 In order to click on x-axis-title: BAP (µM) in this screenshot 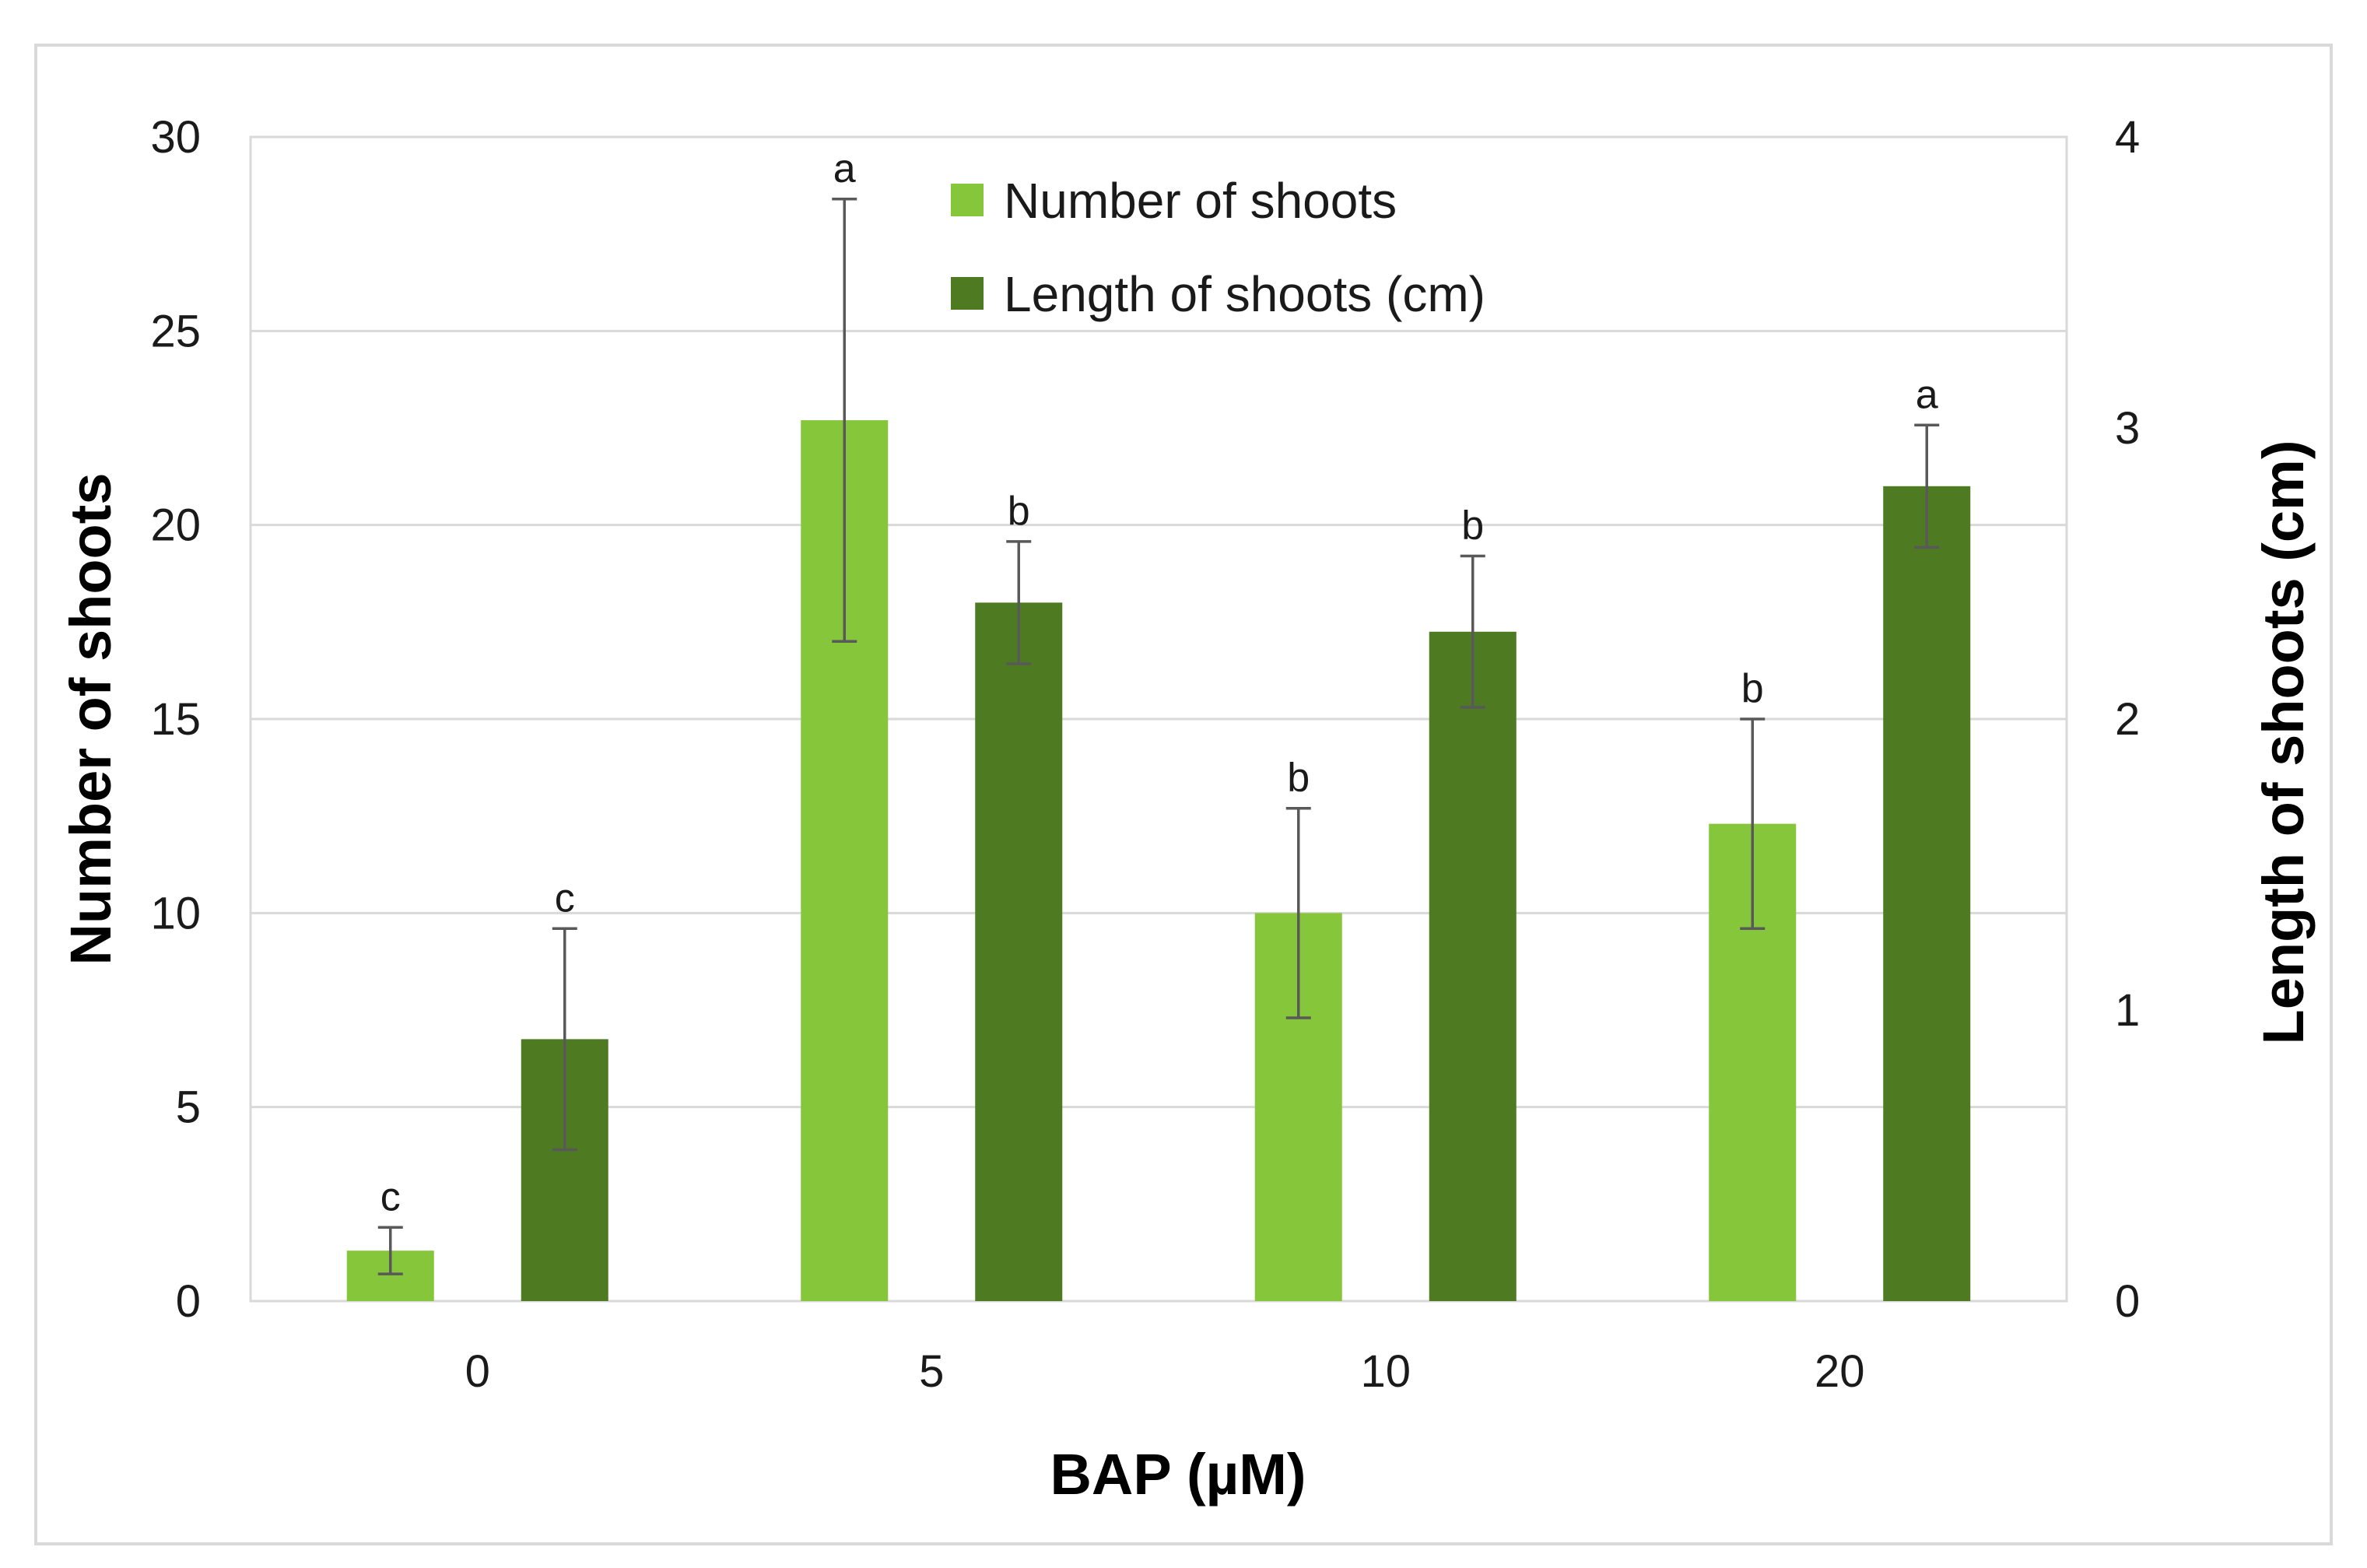, I will do `click(1178, 1474)`.